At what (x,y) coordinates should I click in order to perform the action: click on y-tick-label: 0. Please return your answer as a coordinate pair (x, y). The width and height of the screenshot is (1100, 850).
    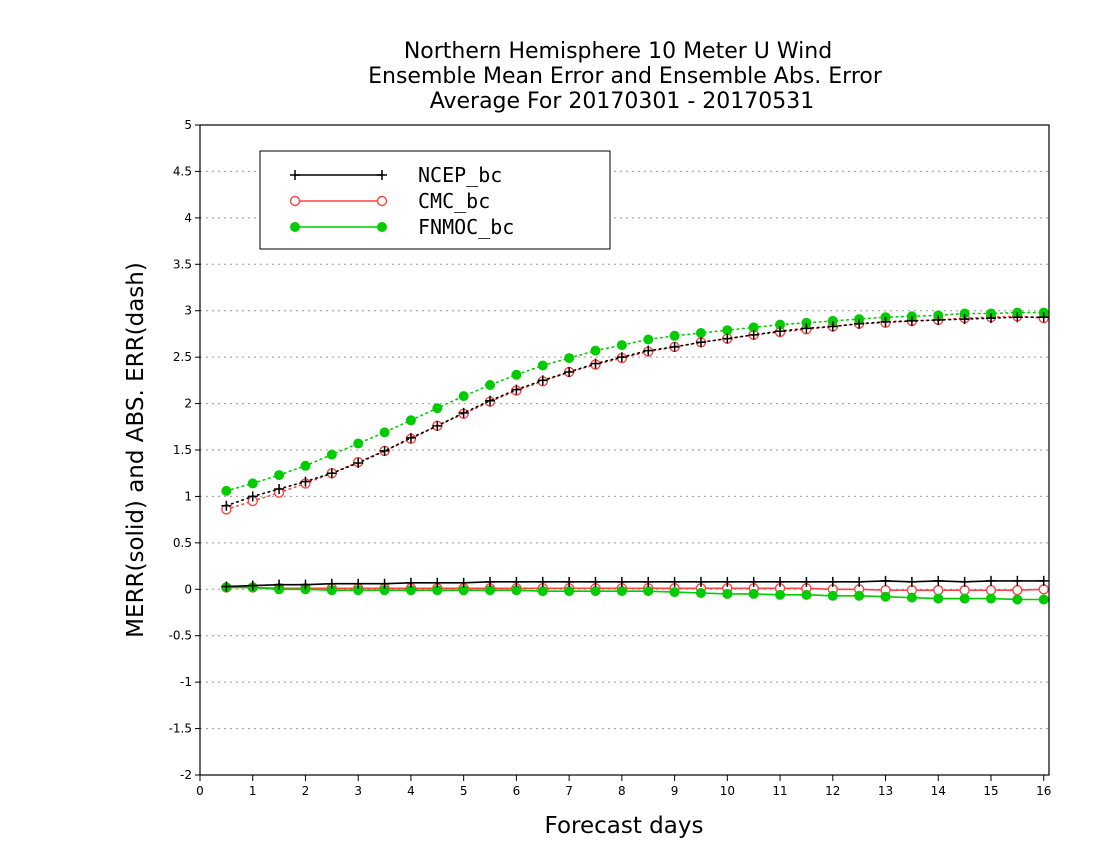
    Looking at the image, I should click on (188, 589).